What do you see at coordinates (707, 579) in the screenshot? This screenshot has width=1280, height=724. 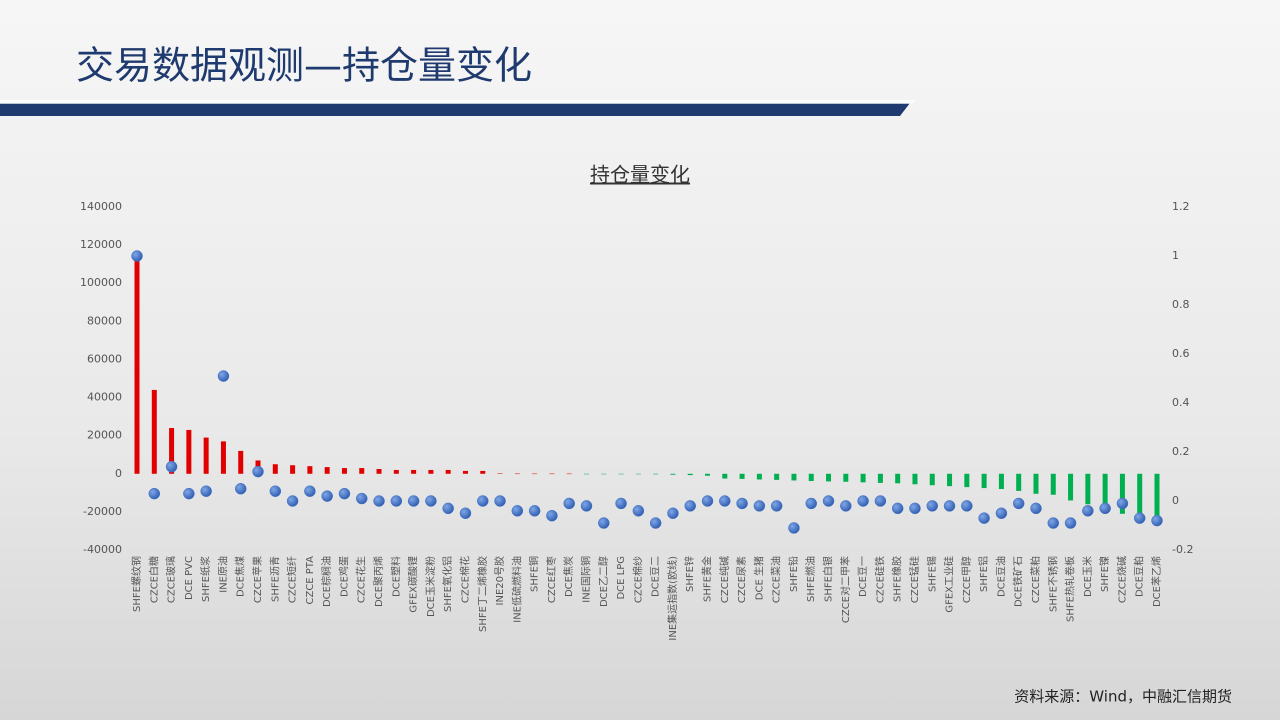 I see `x-tick-label: SHFE黄金` at bounding box center [707, 579].